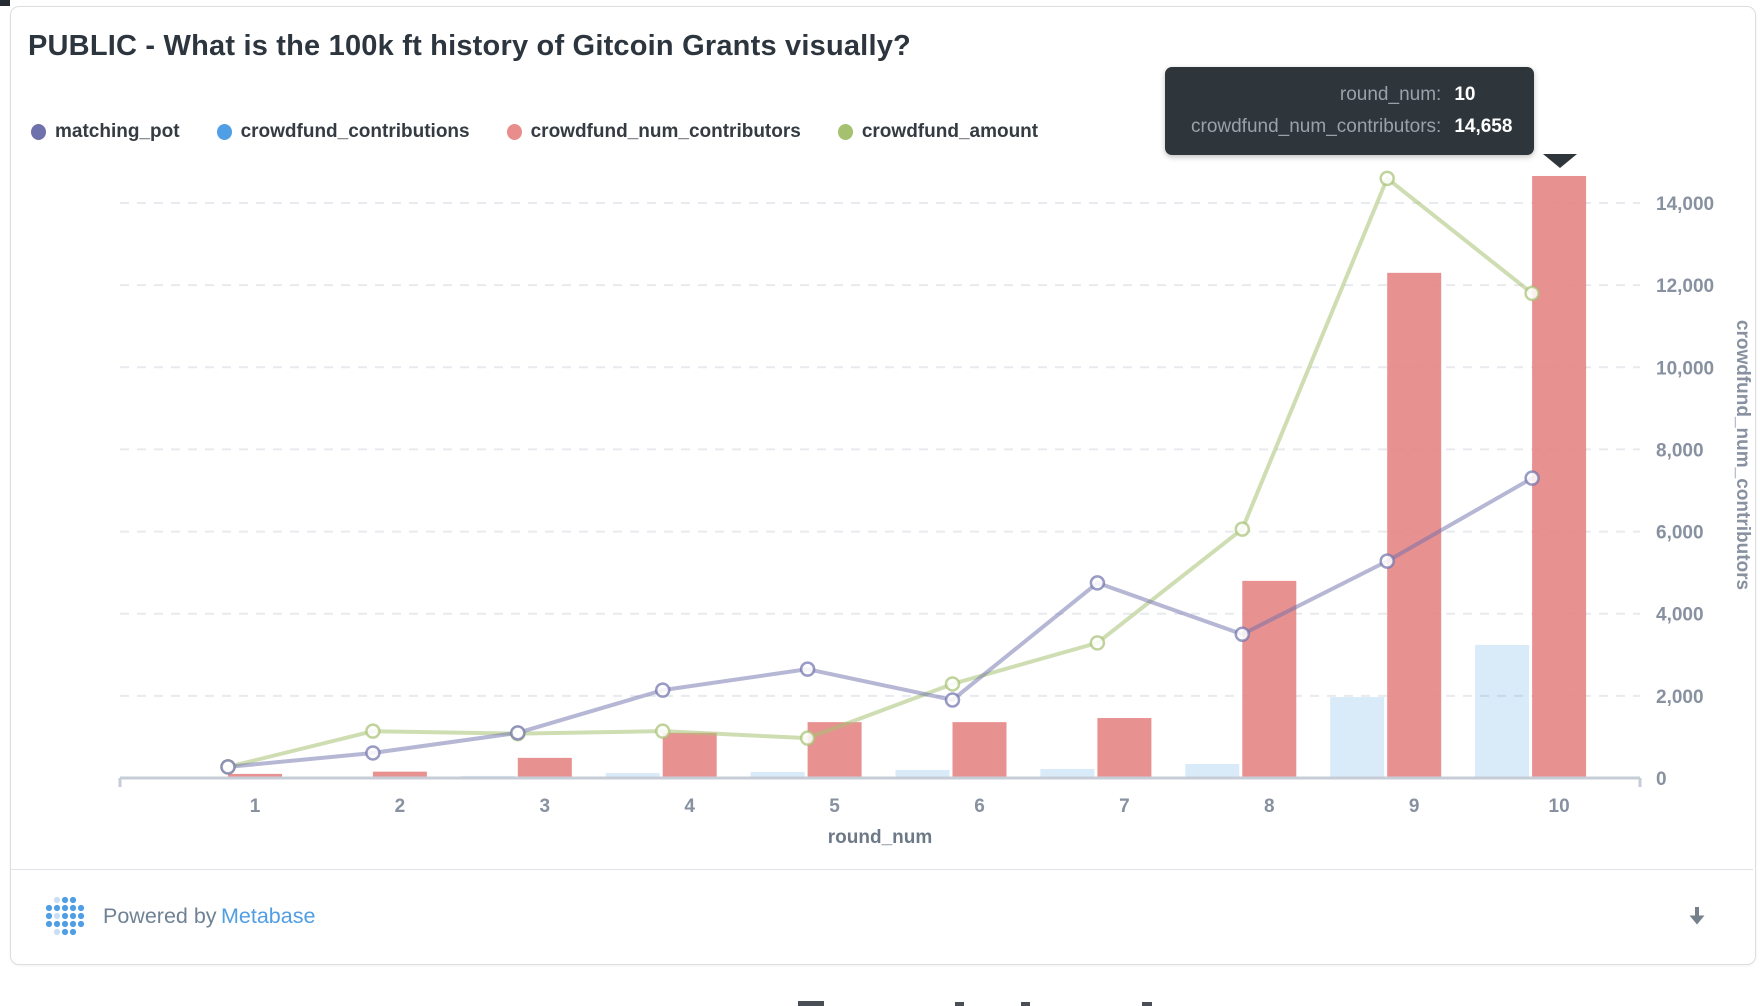  What do you see at coordinates (1559, 806) in the screenshot?
I see `x-tick-label: 10` at bounding box center [1559, 806].